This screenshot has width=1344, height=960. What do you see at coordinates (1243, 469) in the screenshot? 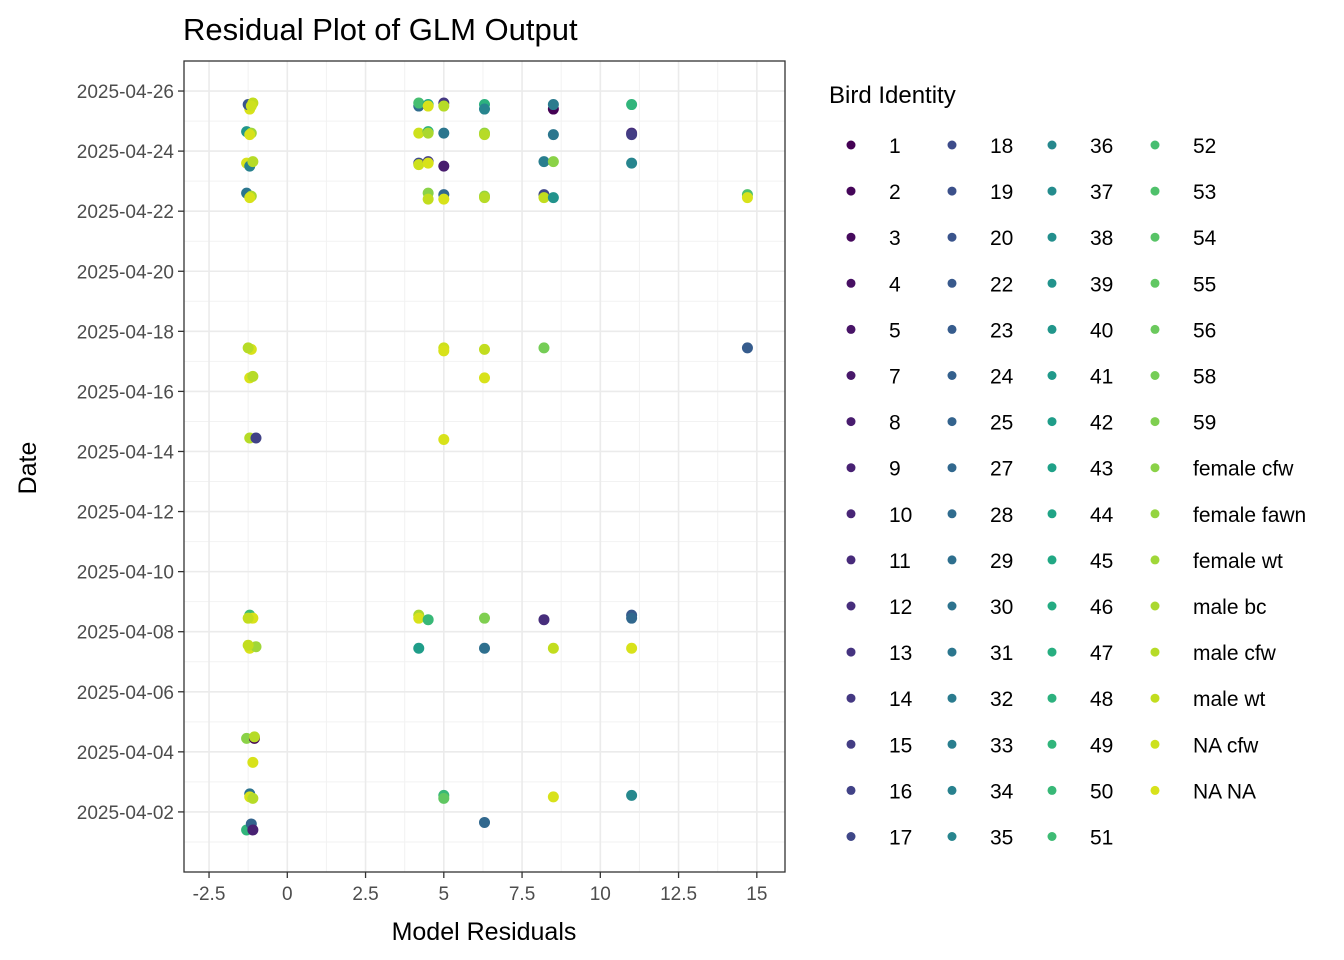
I see `legend-label: female cfw` at bounding box center [1243, 469].